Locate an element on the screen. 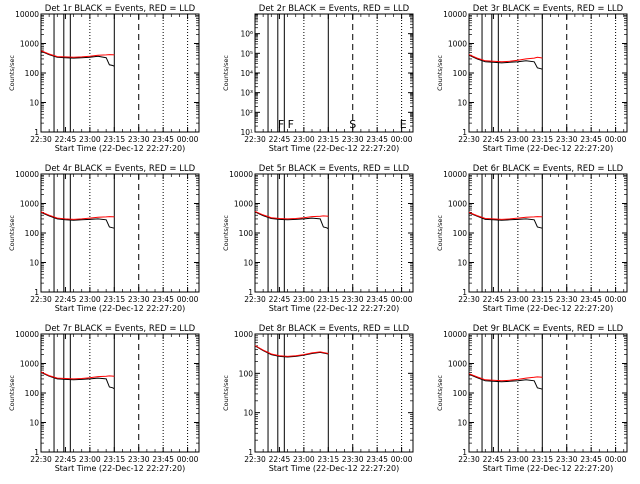 This screenshot has height=484, width=640. plot-title: Det 3r BLACK = Events, RED = LLD is located at coordinates (548, 9).